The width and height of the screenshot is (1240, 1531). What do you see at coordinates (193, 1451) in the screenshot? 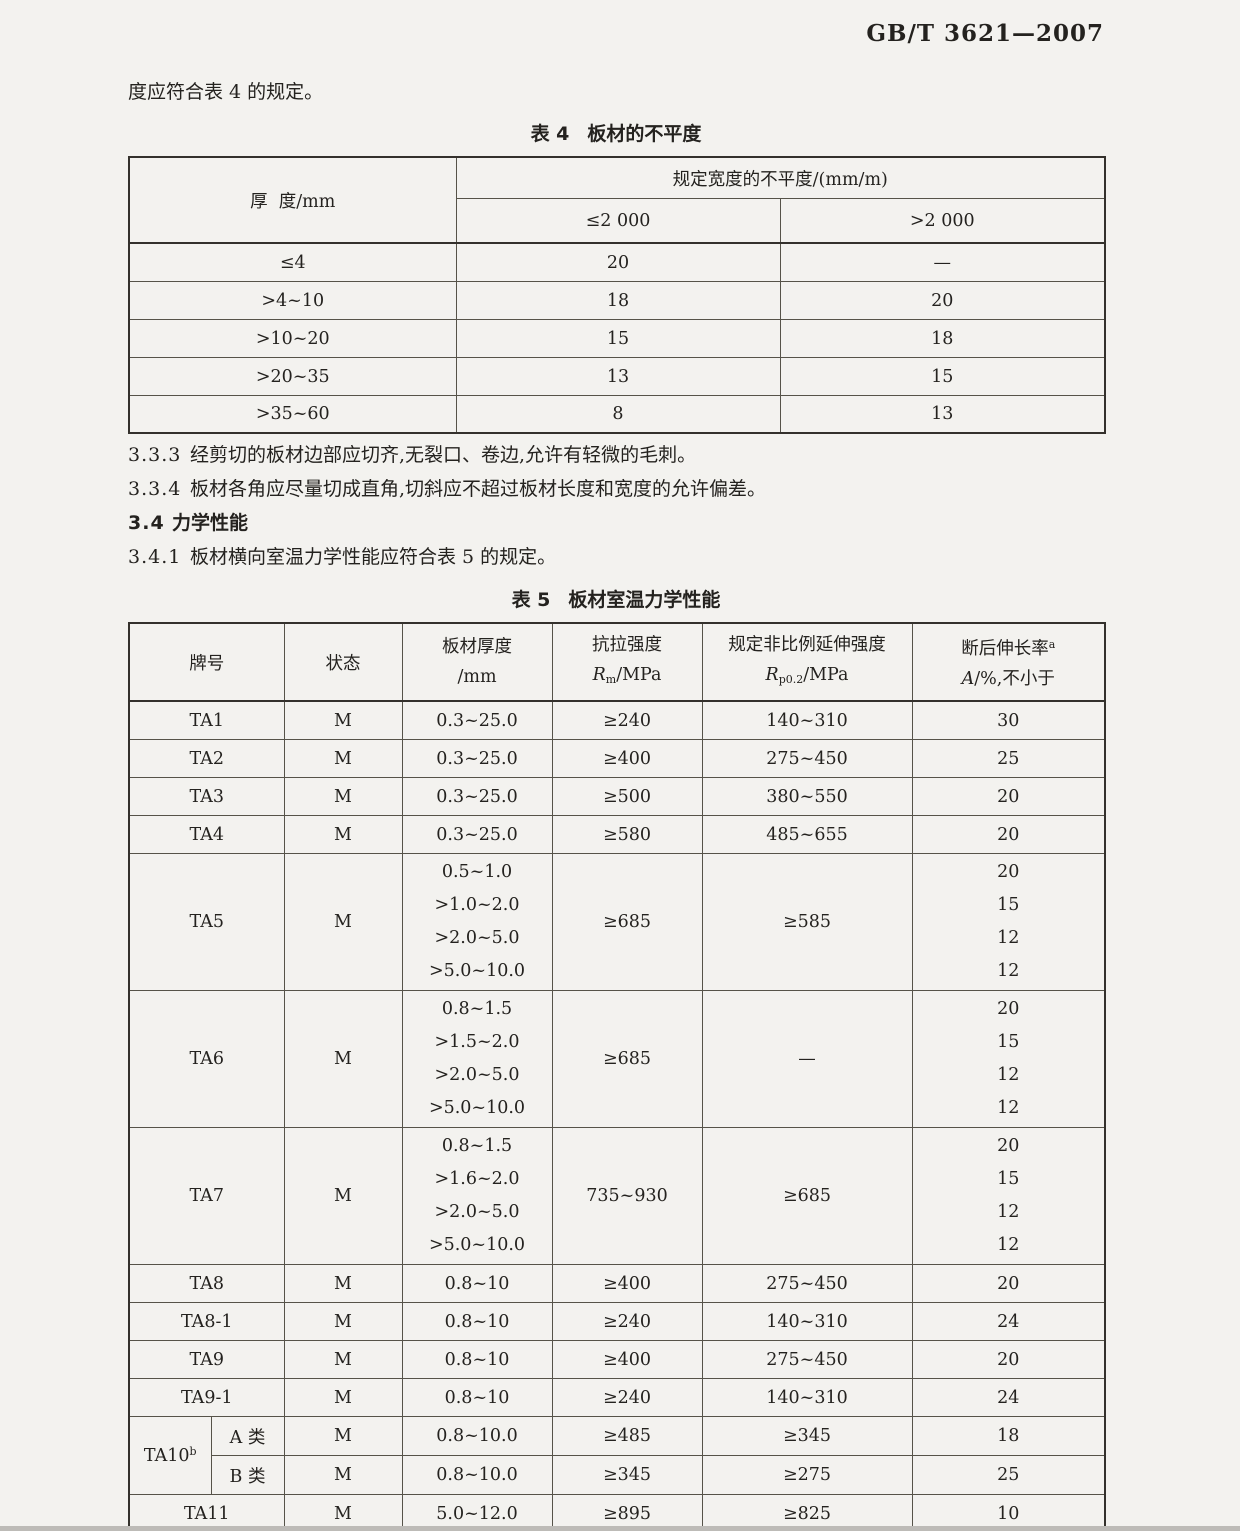
I see `footnote-superscript: b` at bounding box center [193, 1451].